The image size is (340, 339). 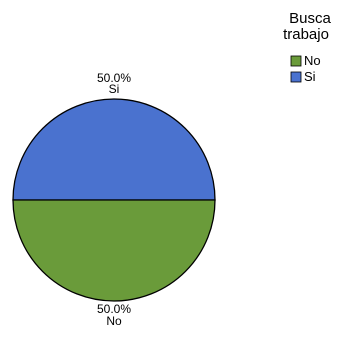 What do you see at coordinates (307, 47) in the screenshot?
I see `legend: Busca trabajo No Si` at bounding box center [307, 47].